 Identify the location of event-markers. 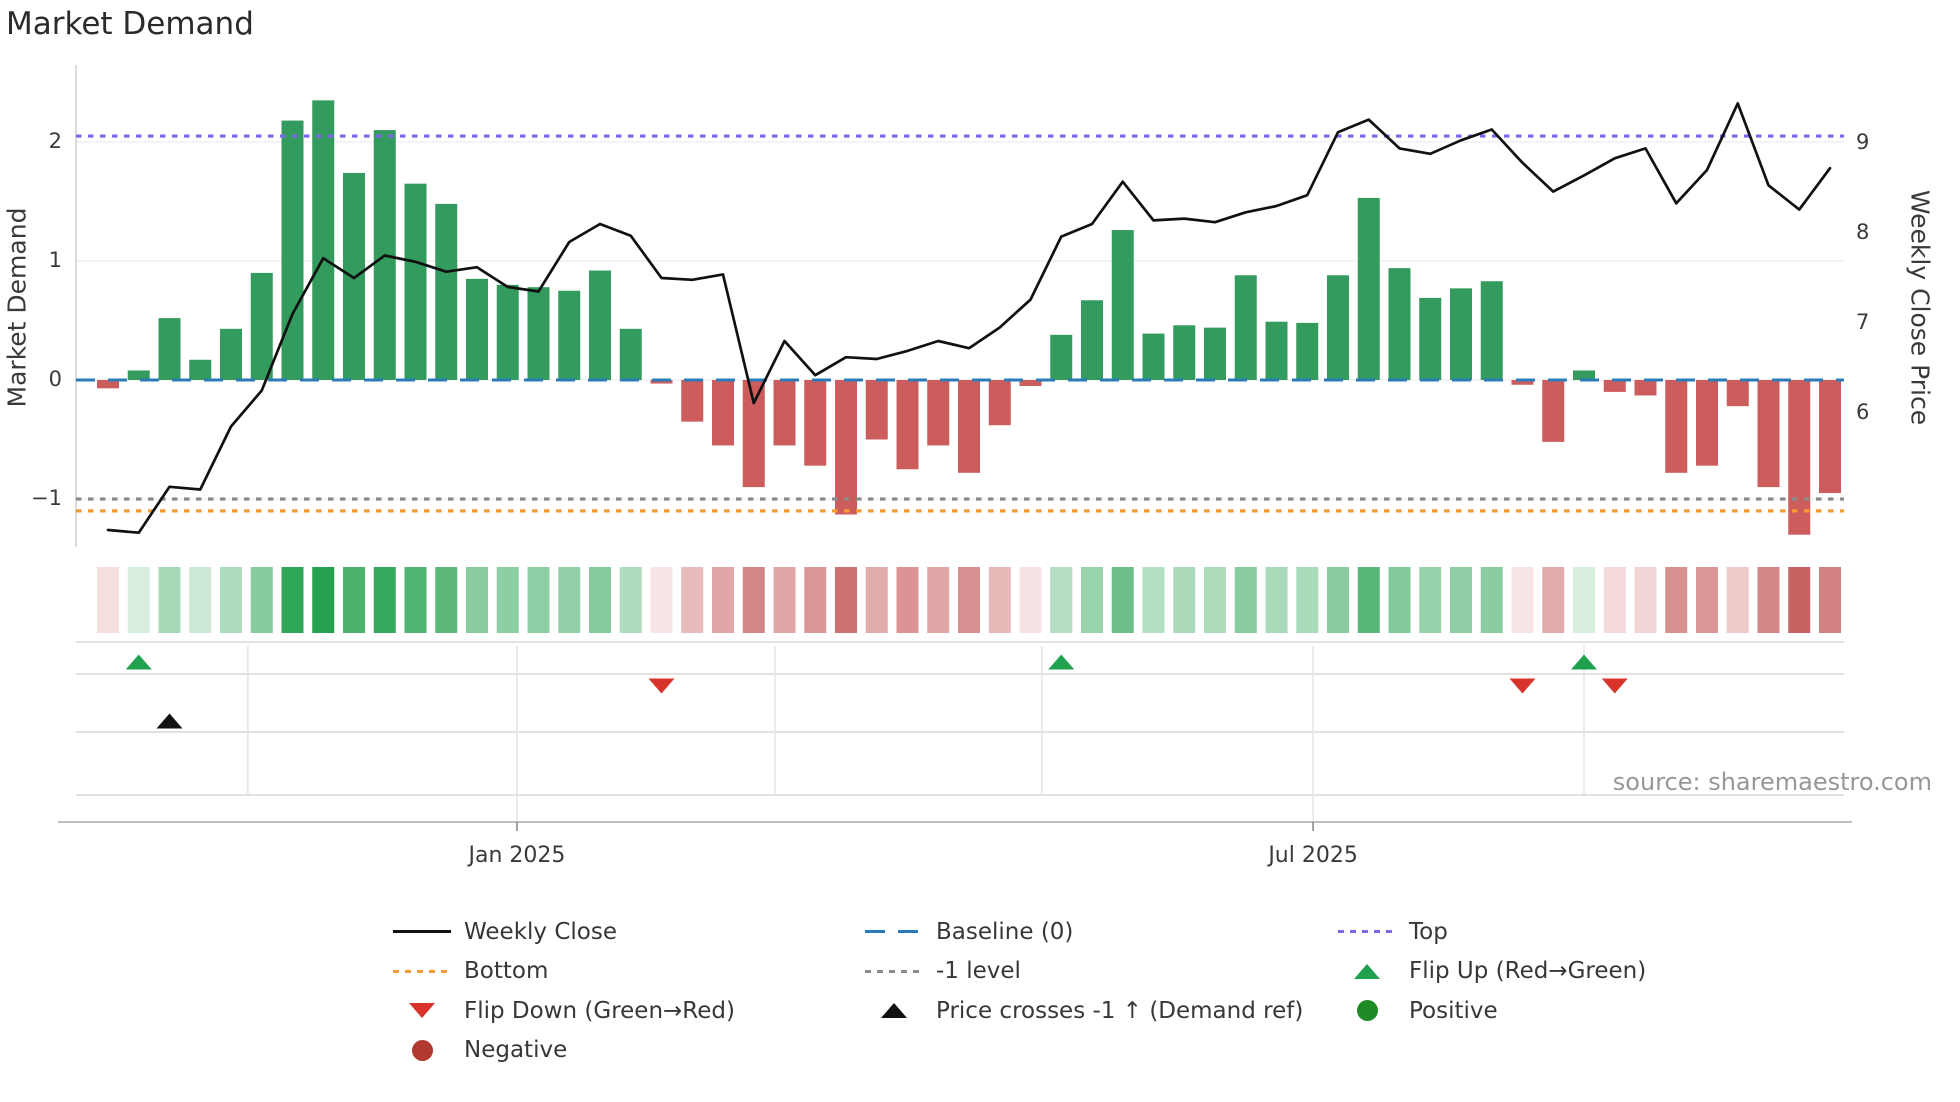
(876, 691).